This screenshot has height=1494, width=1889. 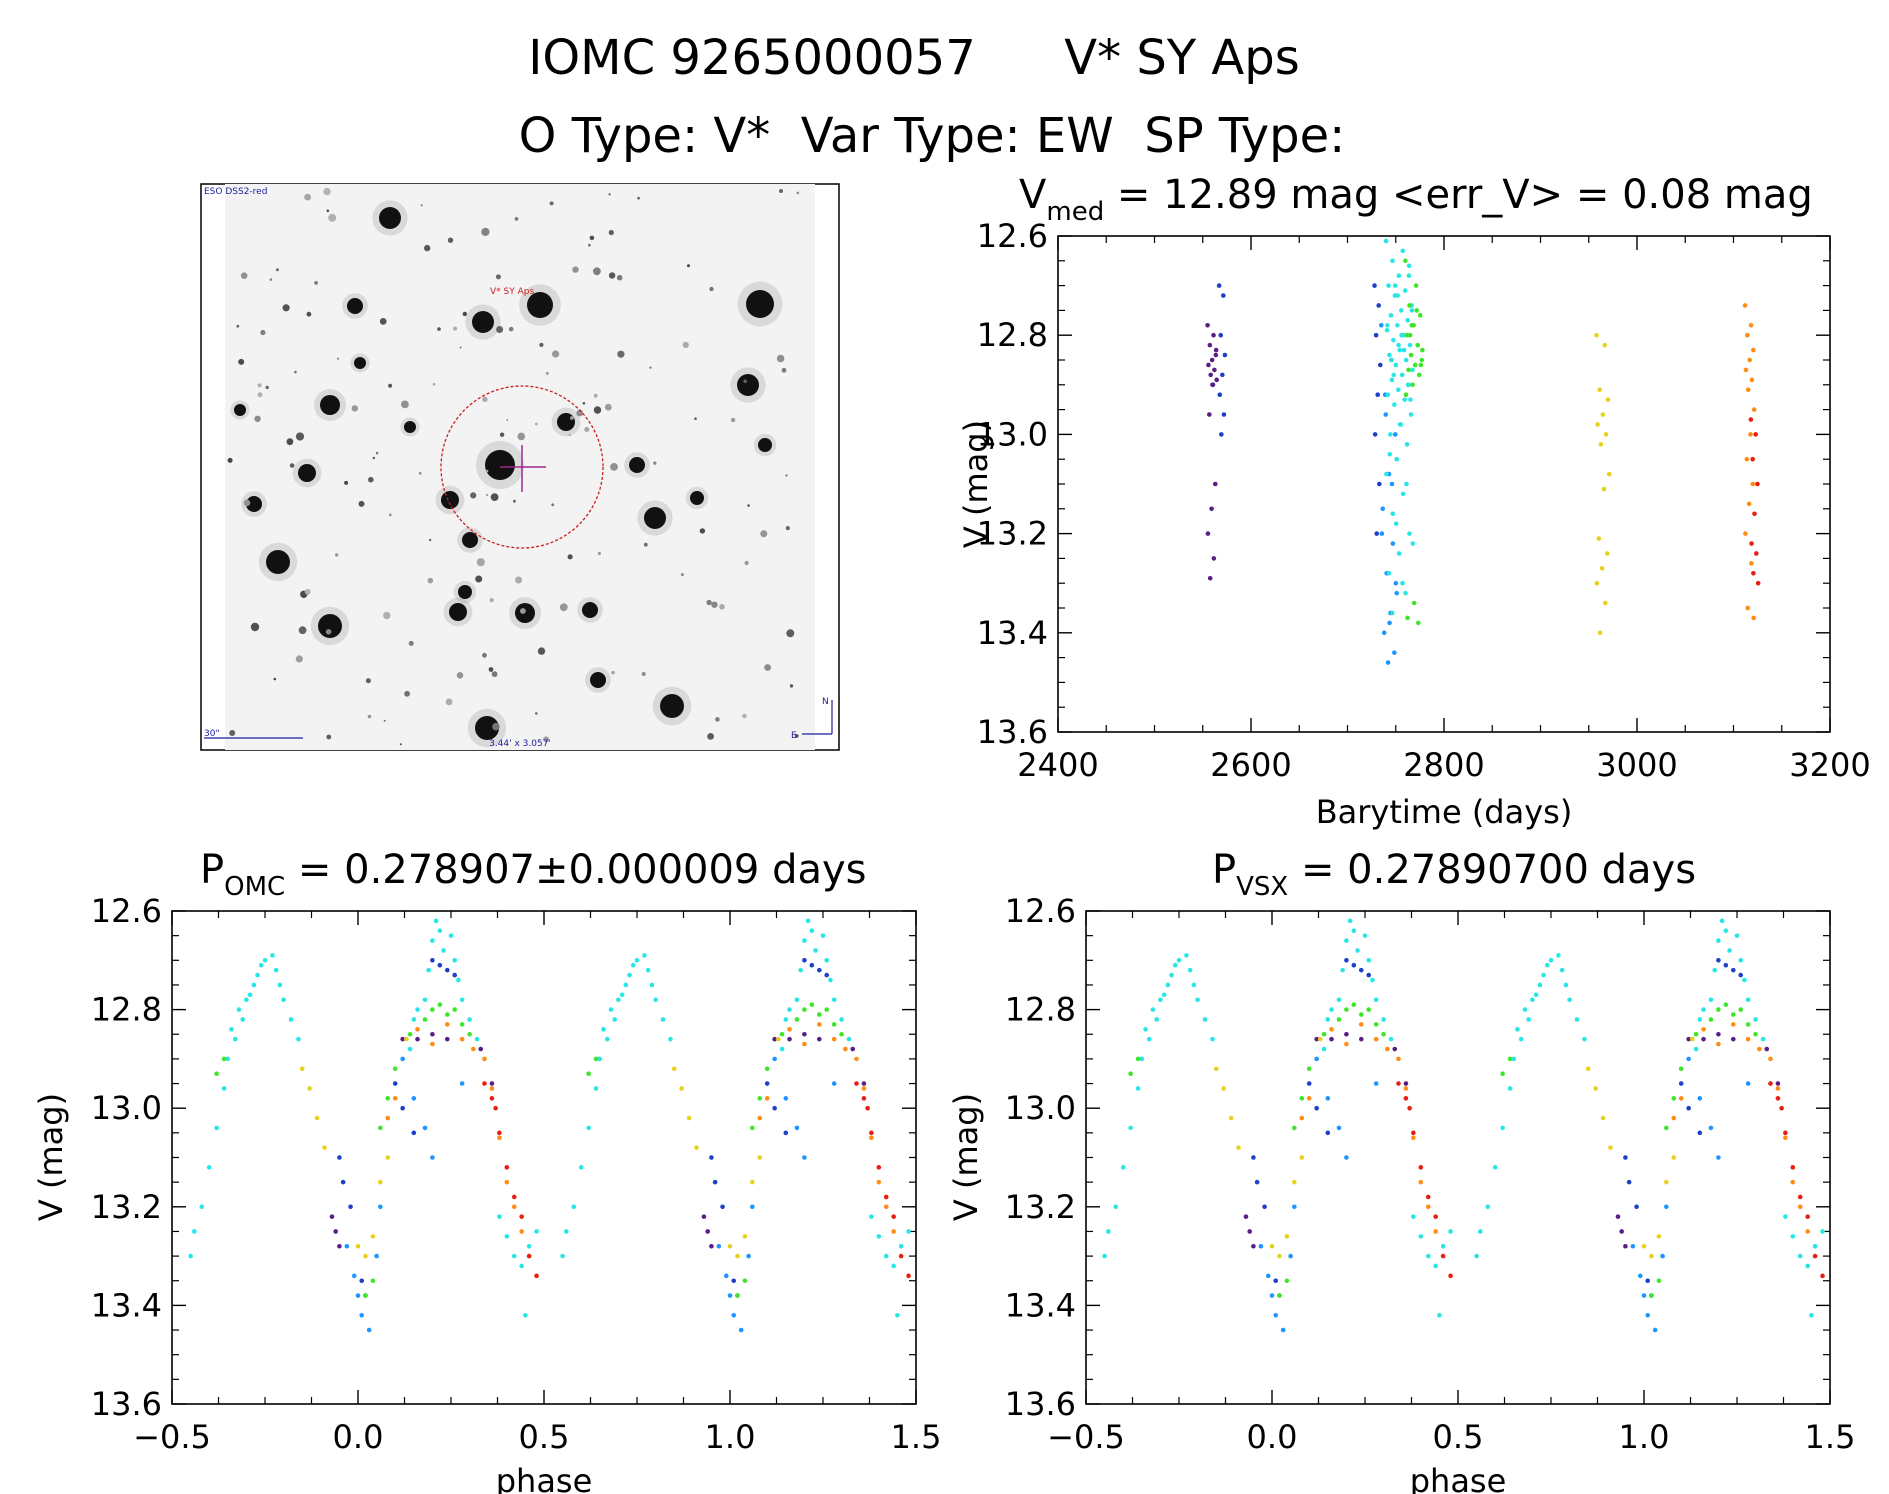 I want to click on lightcurve-points, so click(x=1483, y=451).